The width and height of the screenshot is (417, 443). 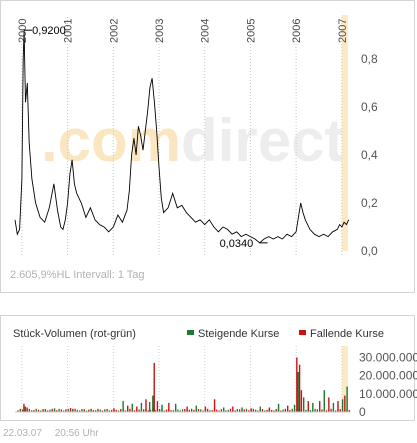 What do you see at coordinates (114, 31) in the screenshot?
I see `year-label: 2002` at bounding box center [114, 31].